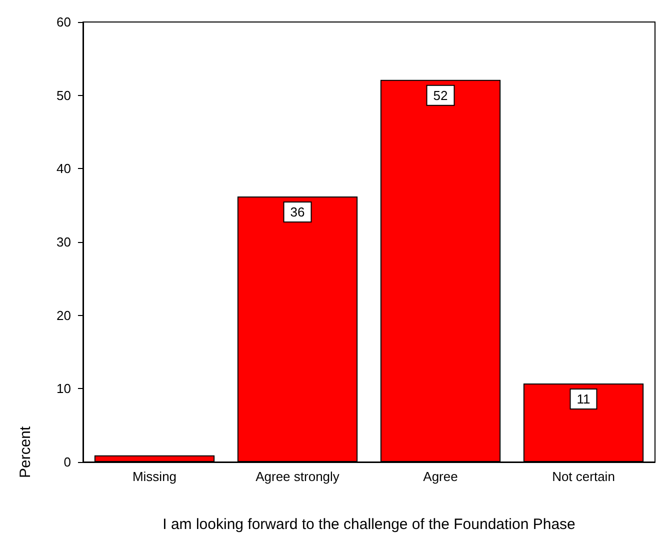 The image size is (658, 550). I want to click on y-tick-label: 0, so click(67, 462).